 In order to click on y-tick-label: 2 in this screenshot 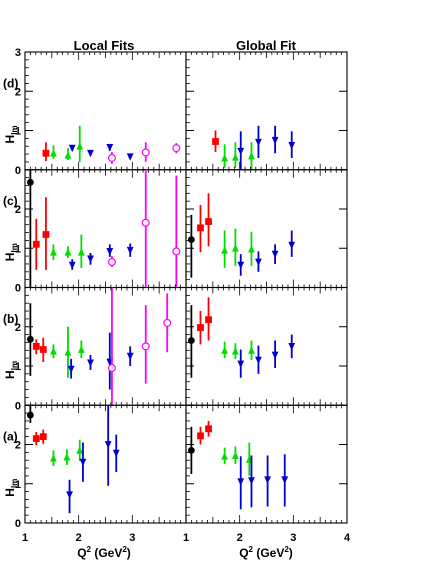, I will do `click(18, 446)`.